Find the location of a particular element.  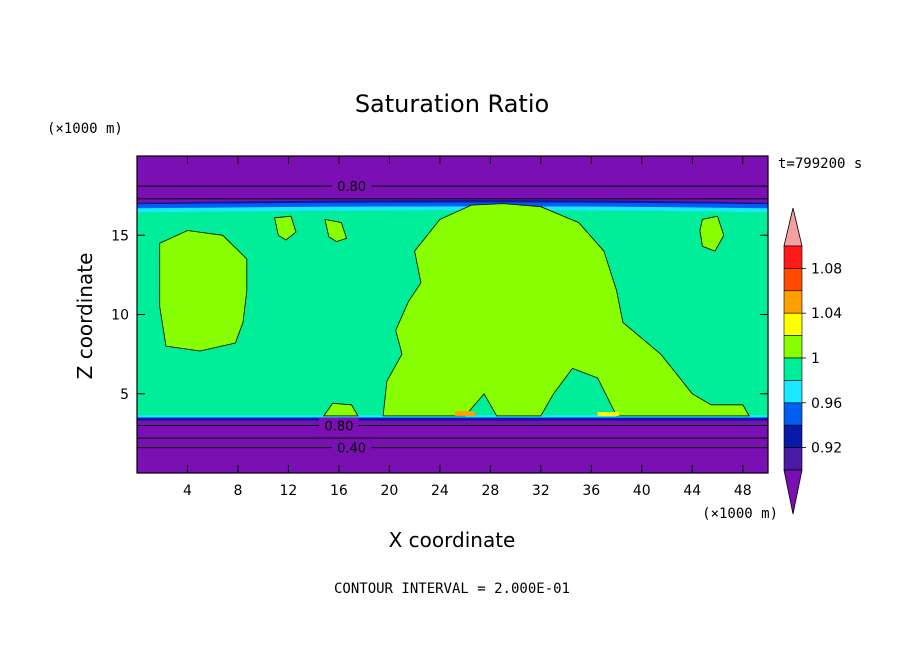

y-axis-label: Z coordinate is located at coordinates (85, 316).